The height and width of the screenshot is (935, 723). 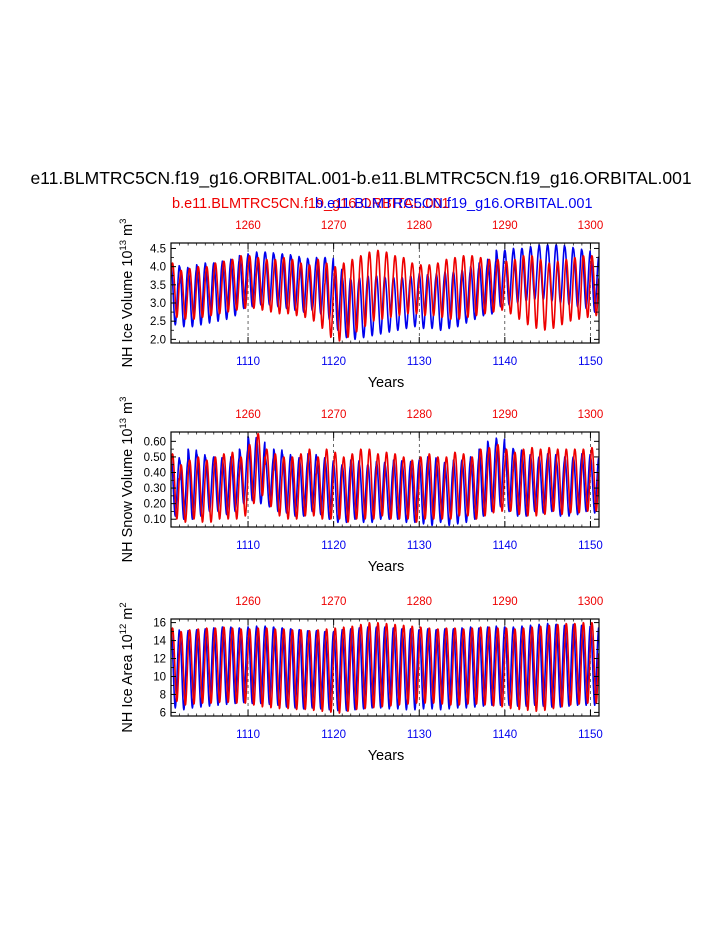 I want to click on y-axis-label: NH Snow Volume 1013 m3, so click(x=127, y=480).